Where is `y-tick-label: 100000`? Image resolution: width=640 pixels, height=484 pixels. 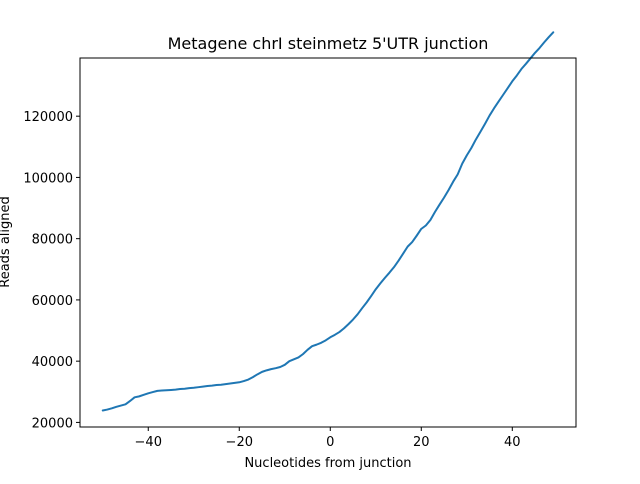 y-tick-label: 100000 is located at coordinates (48, 178).